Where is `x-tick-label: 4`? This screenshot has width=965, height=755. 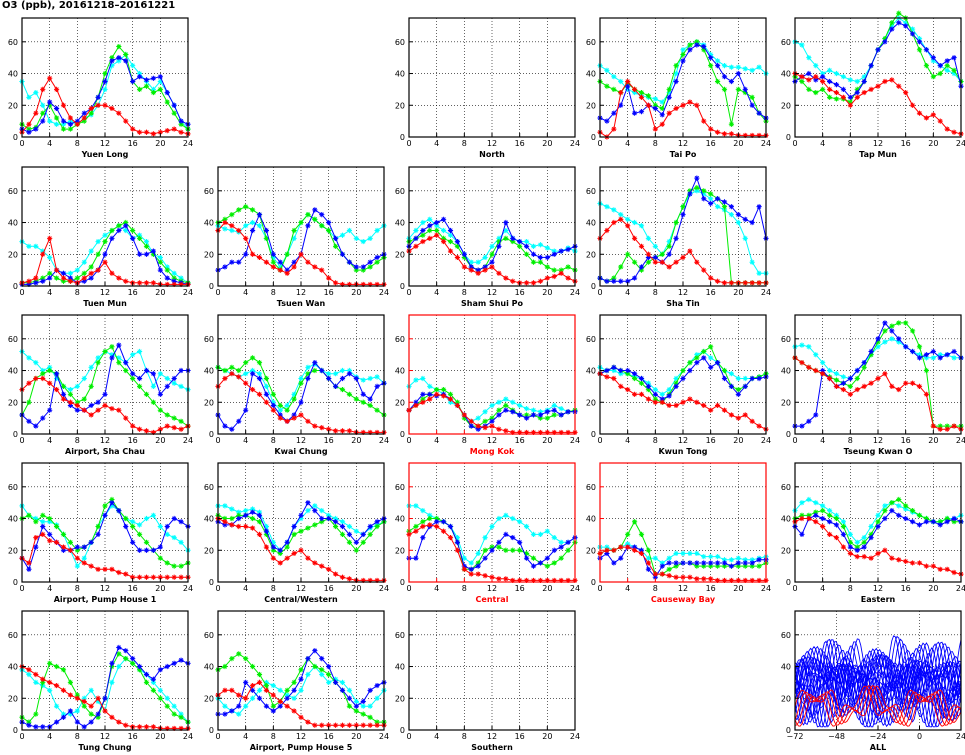
x-tick-label: 4 is located at coordinates (822, 143).